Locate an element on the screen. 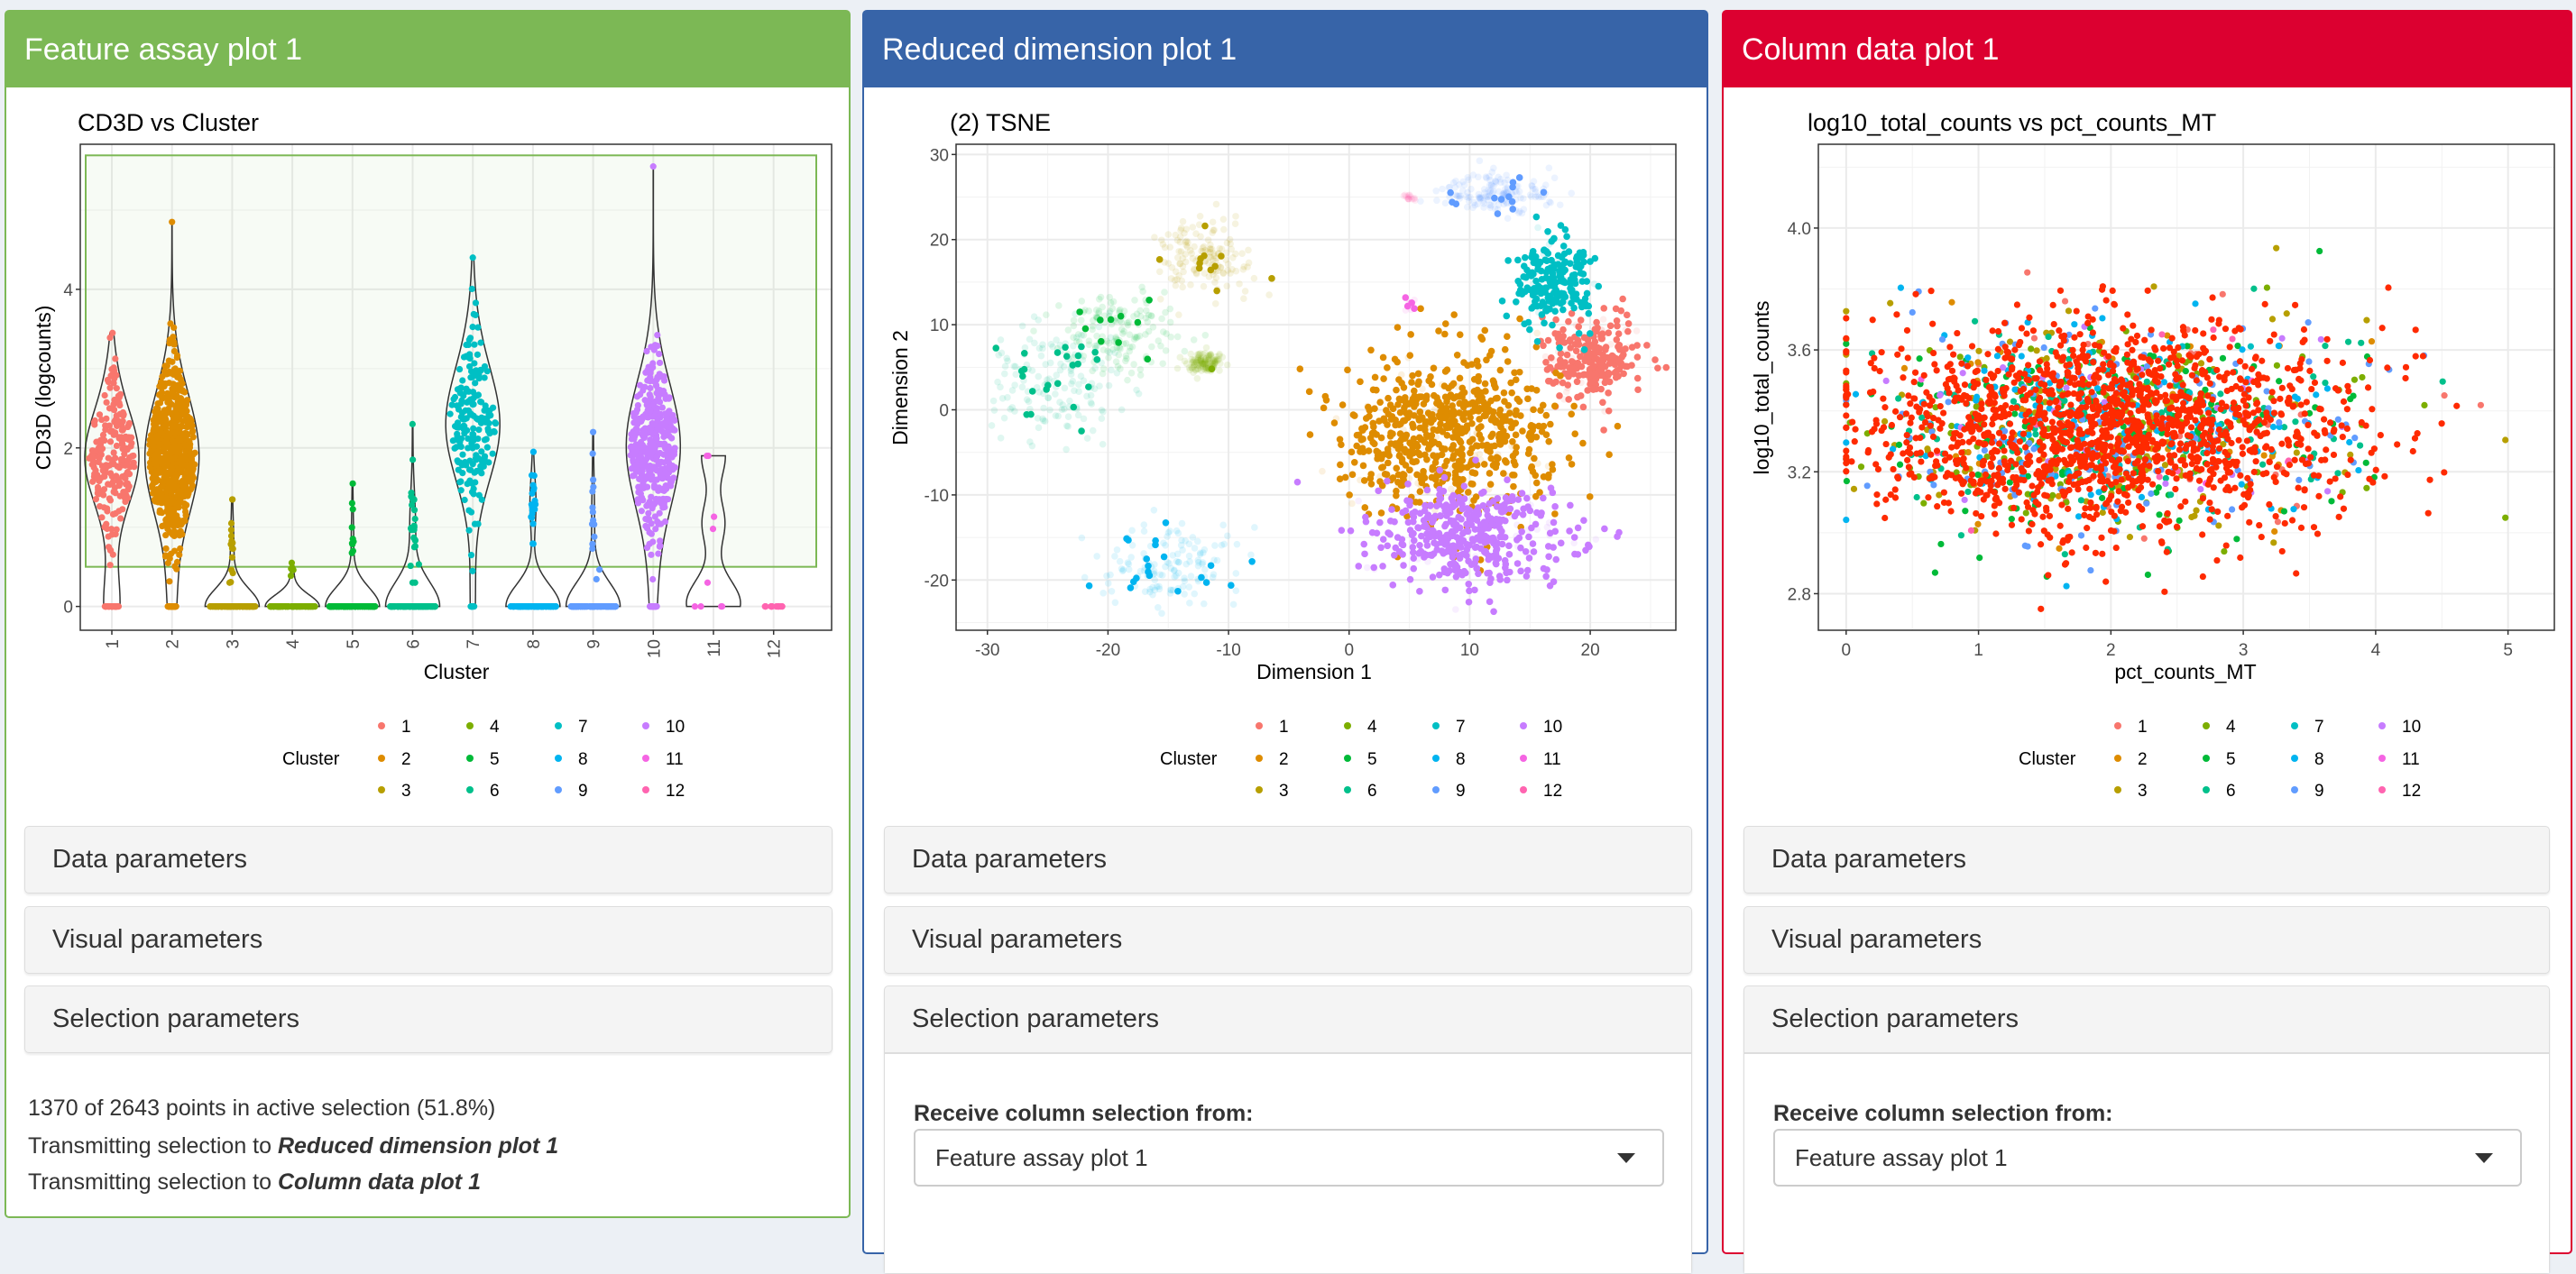 The image size is (2576, 1274). y-tick-label: 10 is located at coordinates (939, 325).